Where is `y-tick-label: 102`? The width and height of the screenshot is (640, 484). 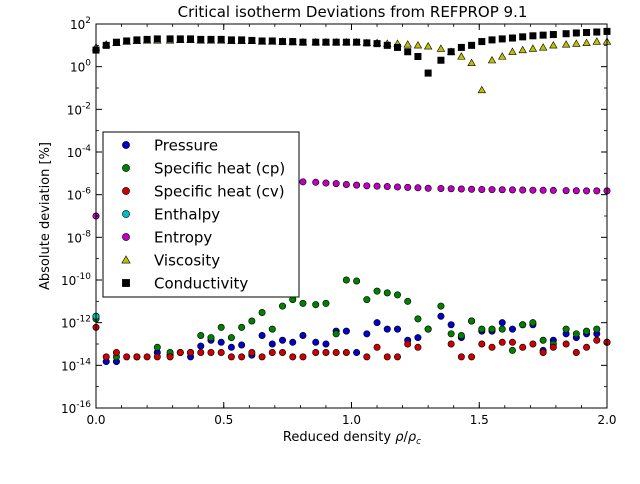 y-tick-label: 102 is located at coordinates (80, 24).